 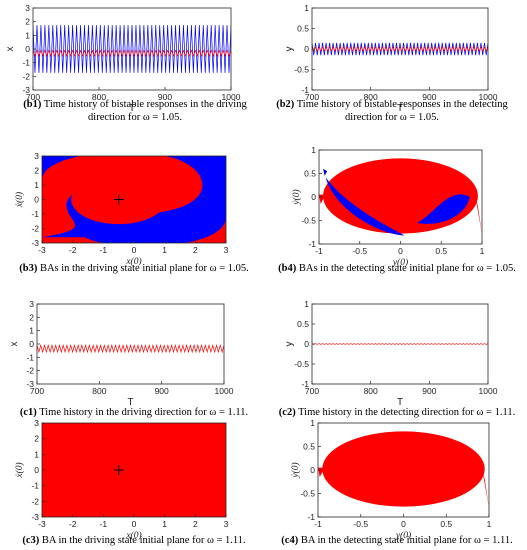 I want to click on chart-b3: -3 -2 -1 0 1 2 3 3 2 1 0 -1 -2 -3 x(0) ẋ(0), so click(x=121, y=209).